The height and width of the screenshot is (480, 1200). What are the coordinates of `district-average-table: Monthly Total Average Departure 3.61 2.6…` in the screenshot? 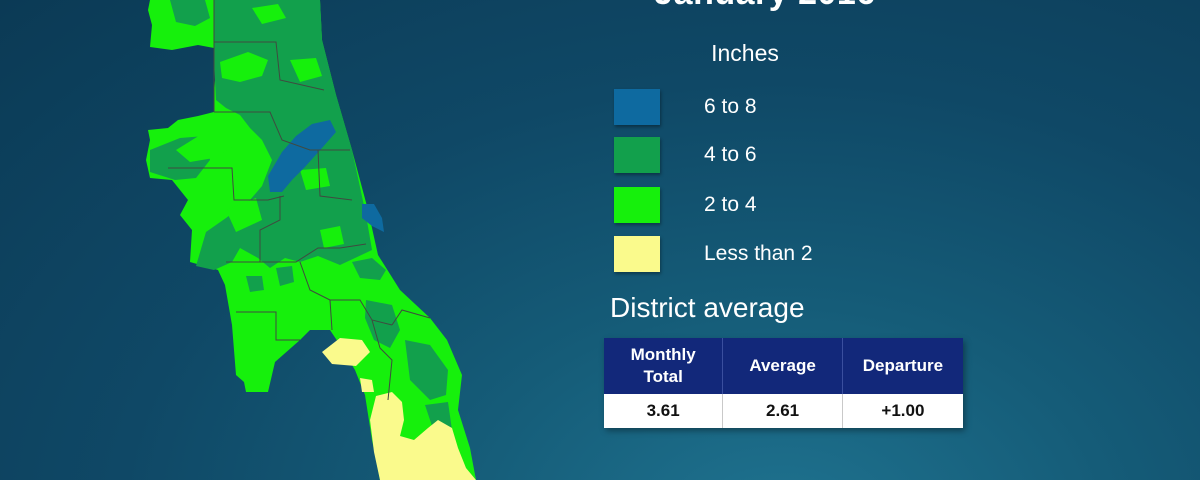 It's located at (783, 383).